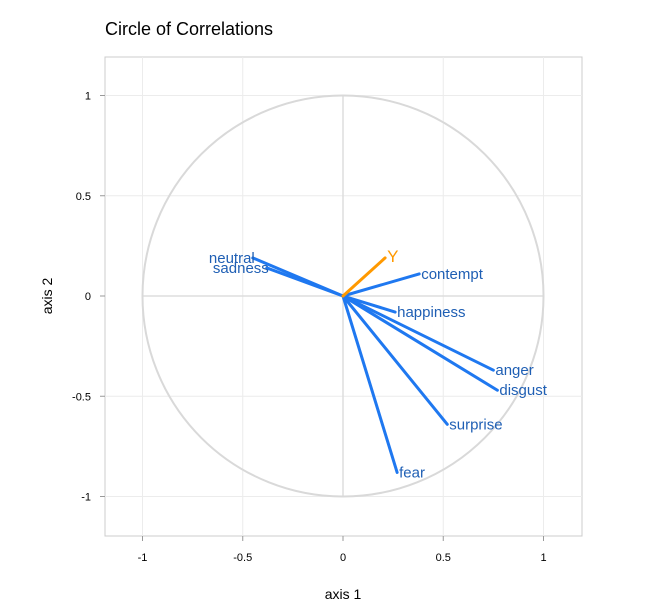 The image size is (667, 612). What do you see at coordinates (47, 296) in the screenshot?
I see `y-axis-title: axis 2` at bounding box center [47, 296].